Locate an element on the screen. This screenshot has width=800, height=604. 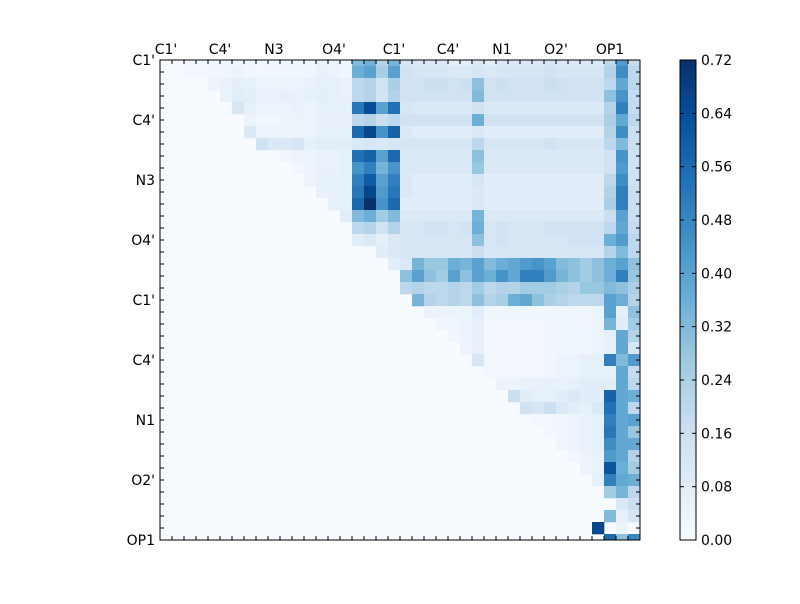
colorbar-ticks: 0.00 0.08 0.16 0.24 0.32 0.40 0.48 0.56 0.64 0.72 is located at coordinates (706, 301).